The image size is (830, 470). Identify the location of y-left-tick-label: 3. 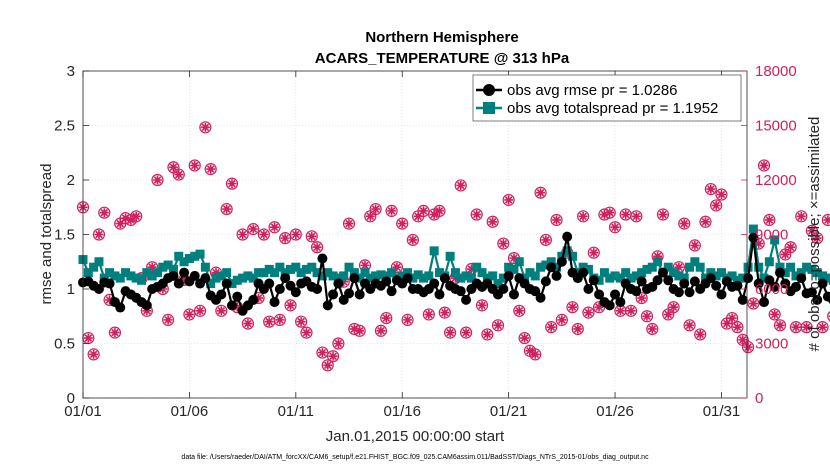
(71, 71).